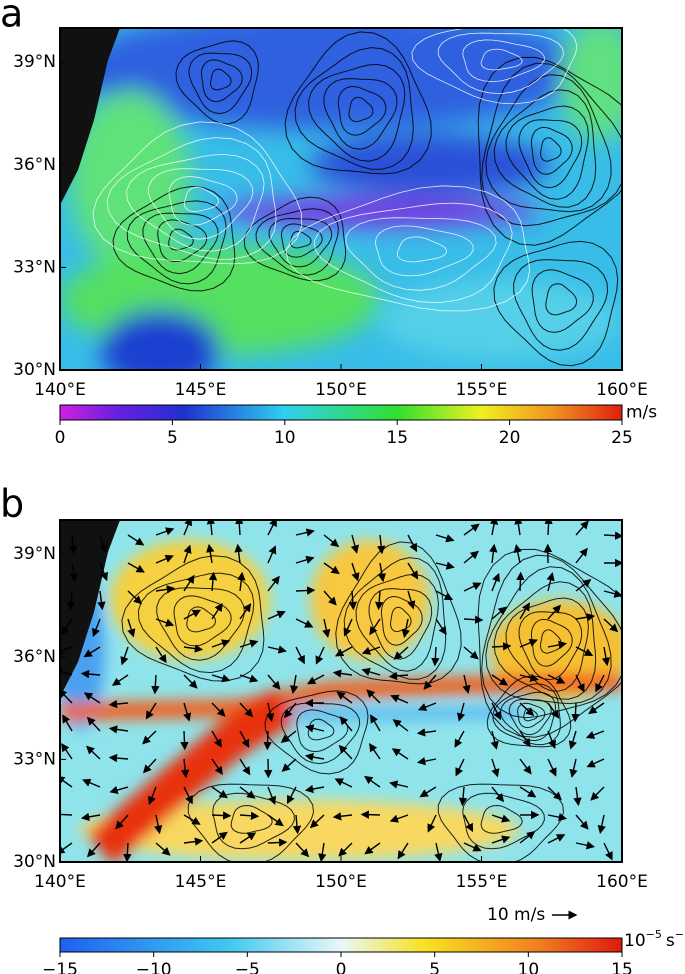  I want to click on panel-label: a, so click(11, 18).